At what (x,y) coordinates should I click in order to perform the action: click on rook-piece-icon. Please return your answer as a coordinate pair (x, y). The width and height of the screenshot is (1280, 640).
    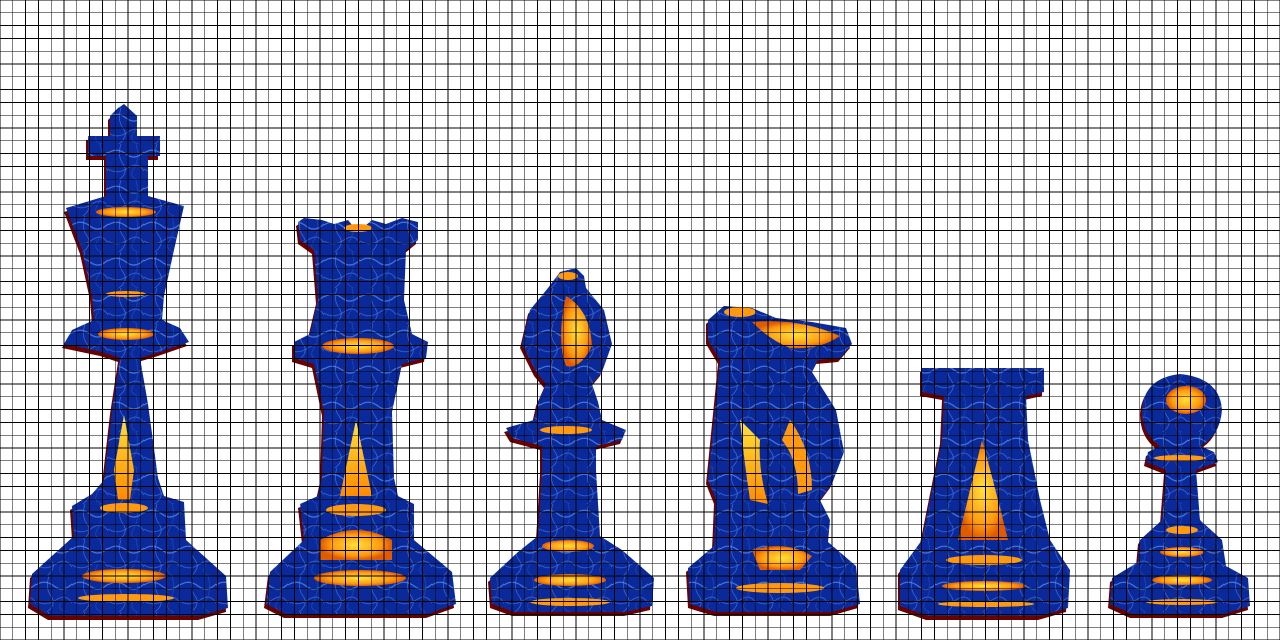
    Looking at the image, I should click on (984, 494).